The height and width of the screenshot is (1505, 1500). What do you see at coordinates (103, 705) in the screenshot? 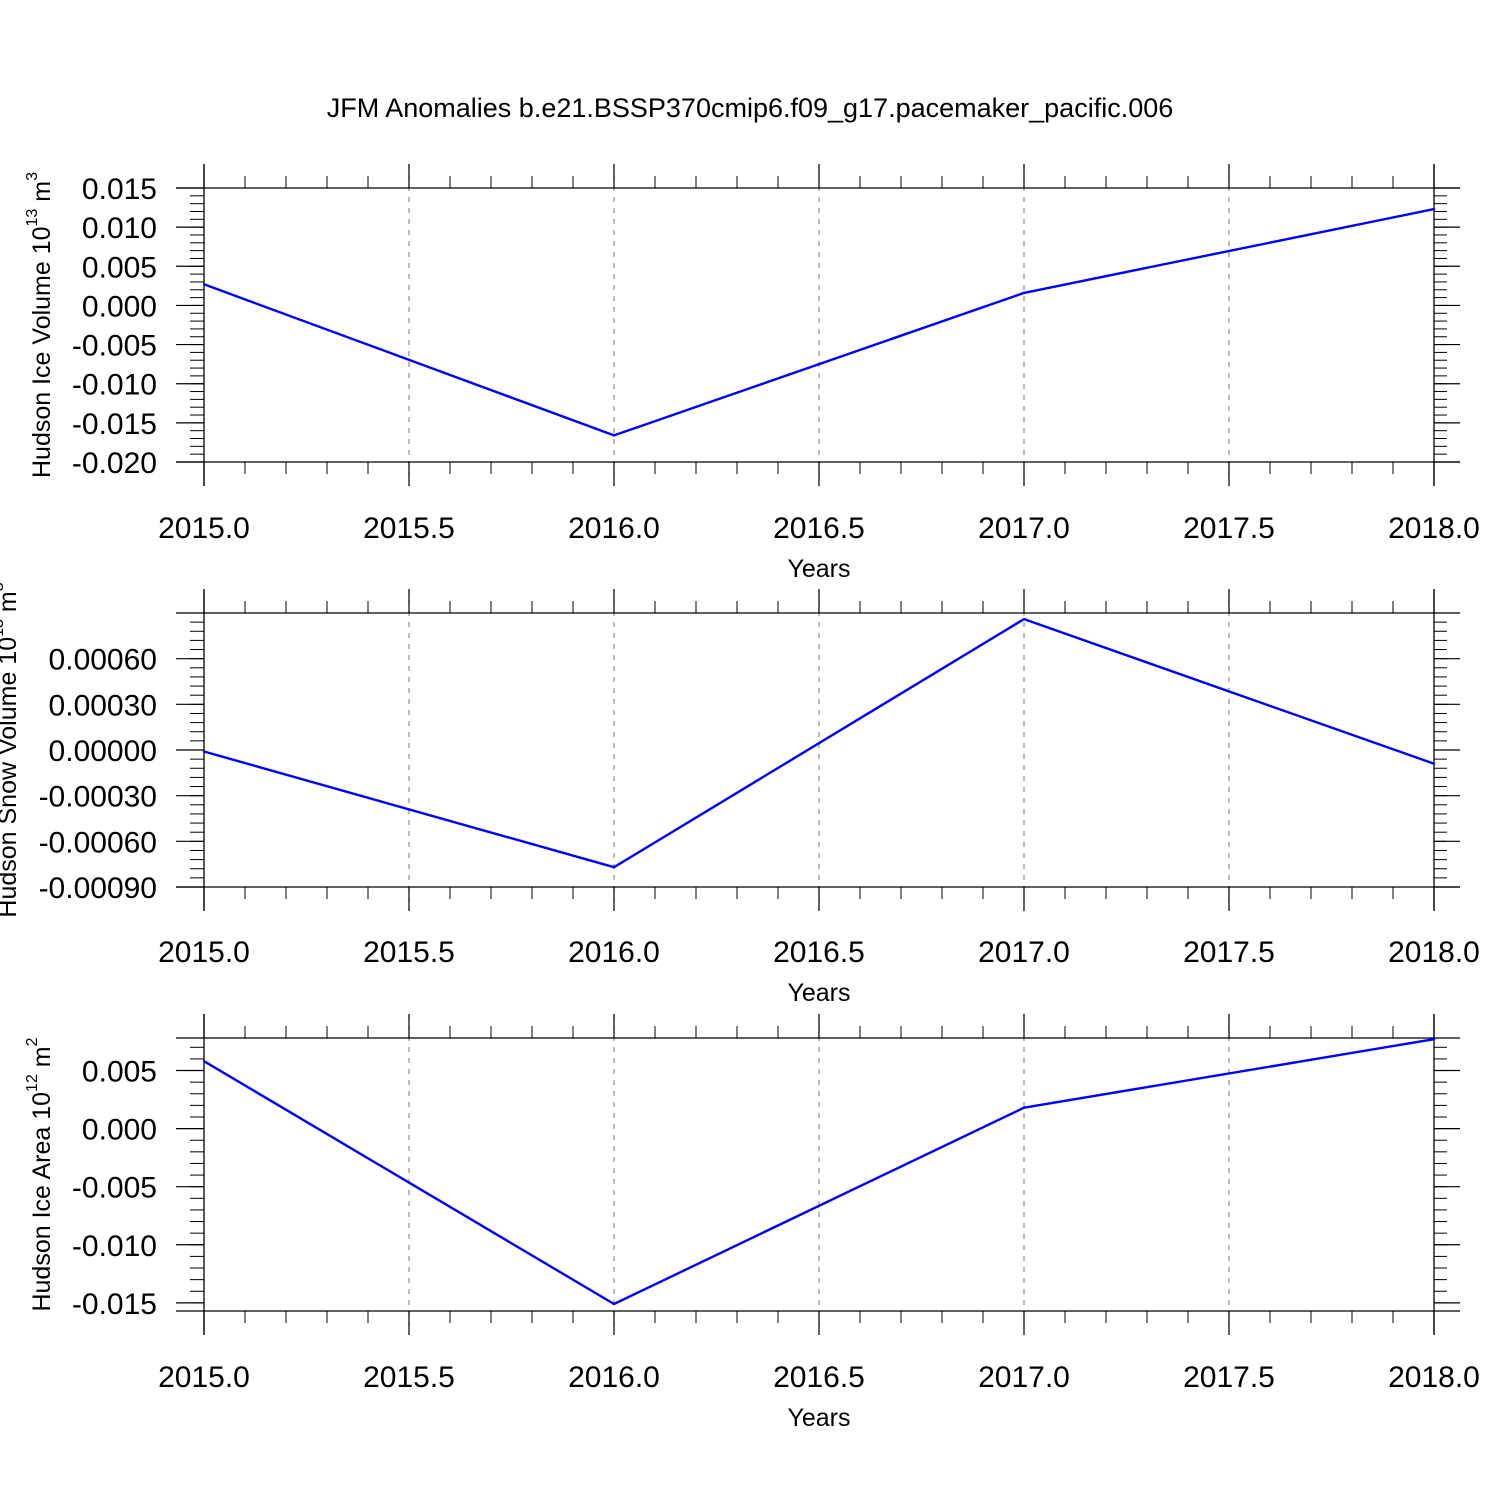
I see `y-tick-label: 0.00030` at bounding box center [103, 705].